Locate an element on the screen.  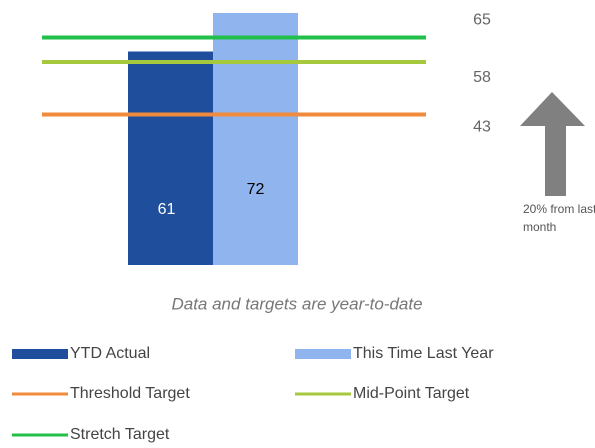
target-label: 65 is located at coordinates (482, 20).